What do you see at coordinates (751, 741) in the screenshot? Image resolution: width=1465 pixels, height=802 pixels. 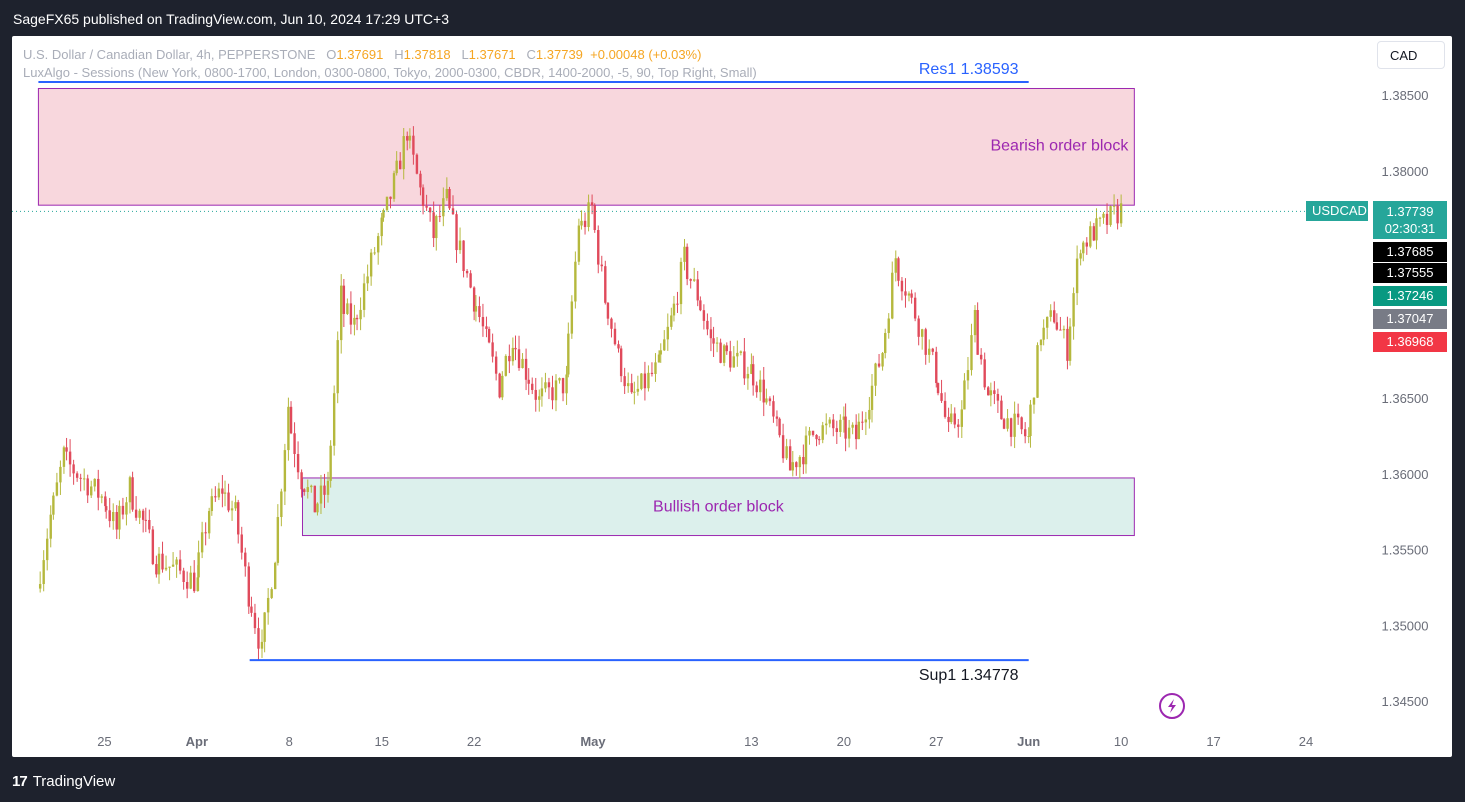 I see `x-tick-label: 13` at bounding box center [751, 741].